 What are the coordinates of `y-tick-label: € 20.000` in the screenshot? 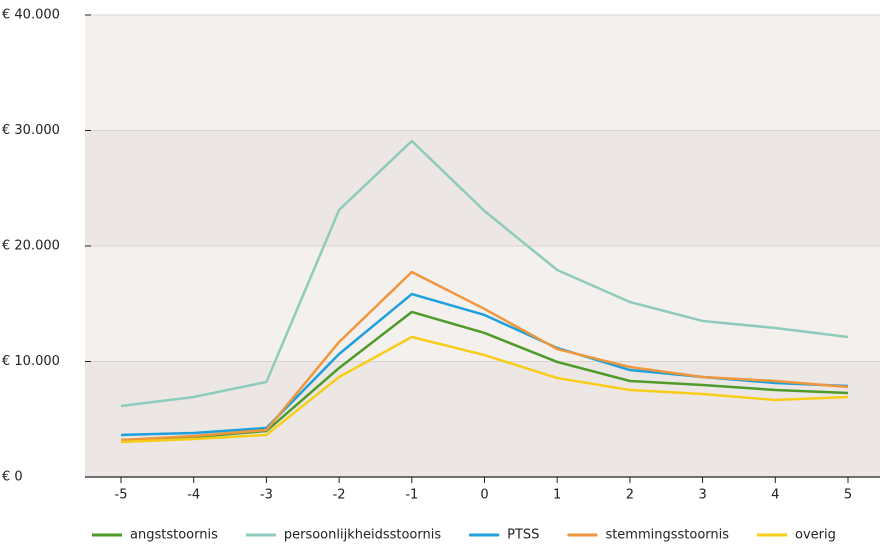 It's located at (31, 246).